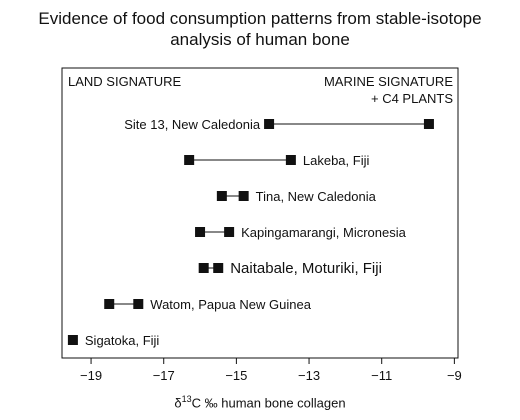 This screenshot has width=520, height=420. What do you see at coordinates (236, 375) in the screenshot?
I see `x-tick-label: −15` at bounding box center [236, 375].